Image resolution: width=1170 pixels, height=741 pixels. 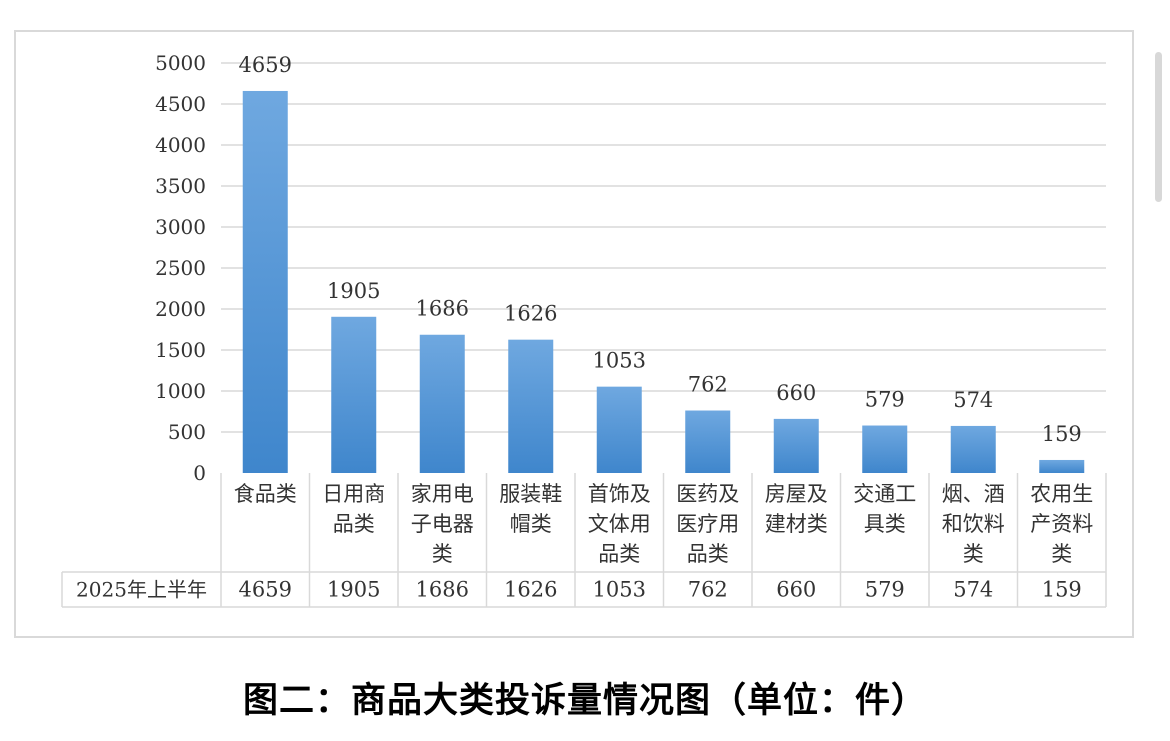 What do you see at coordinates (180, 391) in the screenshot?
I see `y-tick-label: 1000` at bounding box center [180, 391].